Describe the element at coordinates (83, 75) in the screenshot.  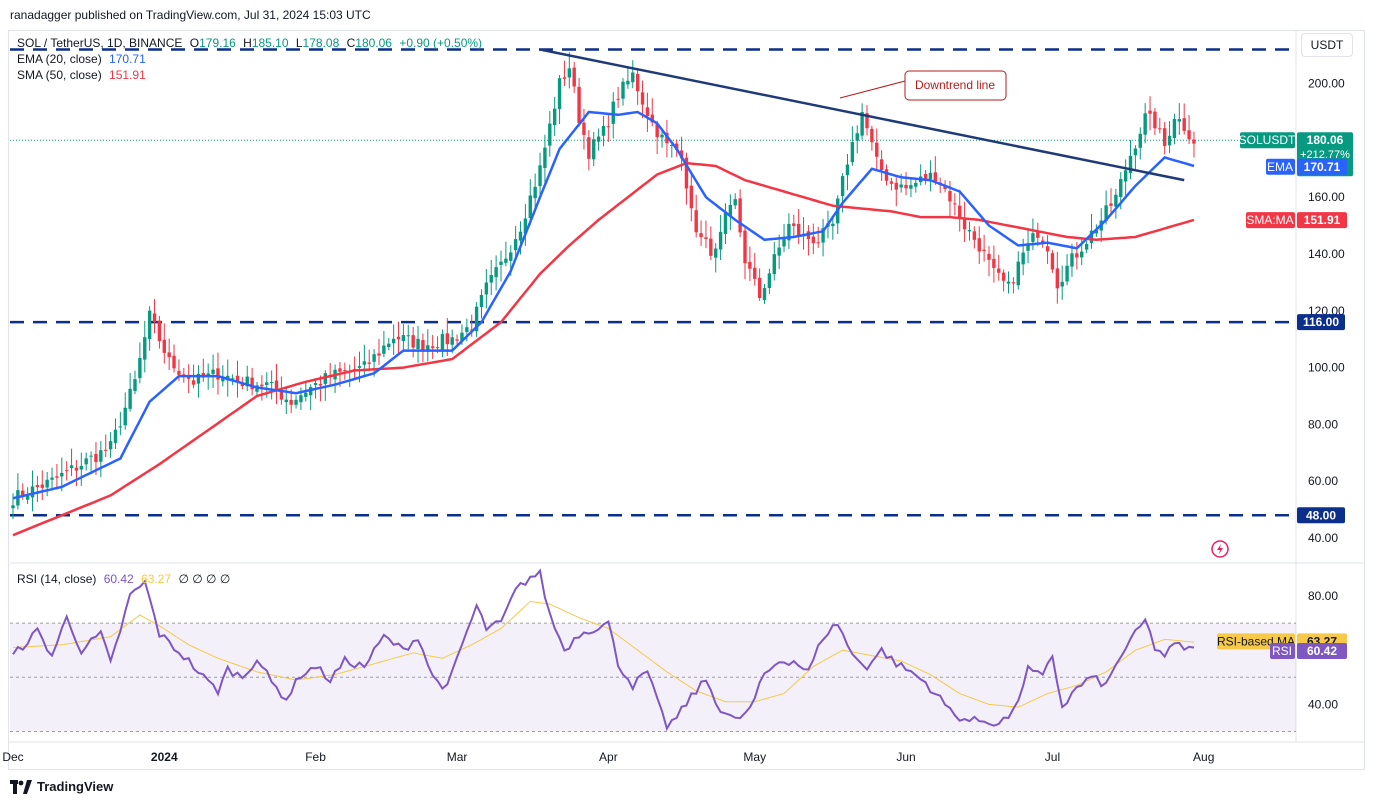
I see `legend-sma: SMA (50, close) 151.91` at that location.